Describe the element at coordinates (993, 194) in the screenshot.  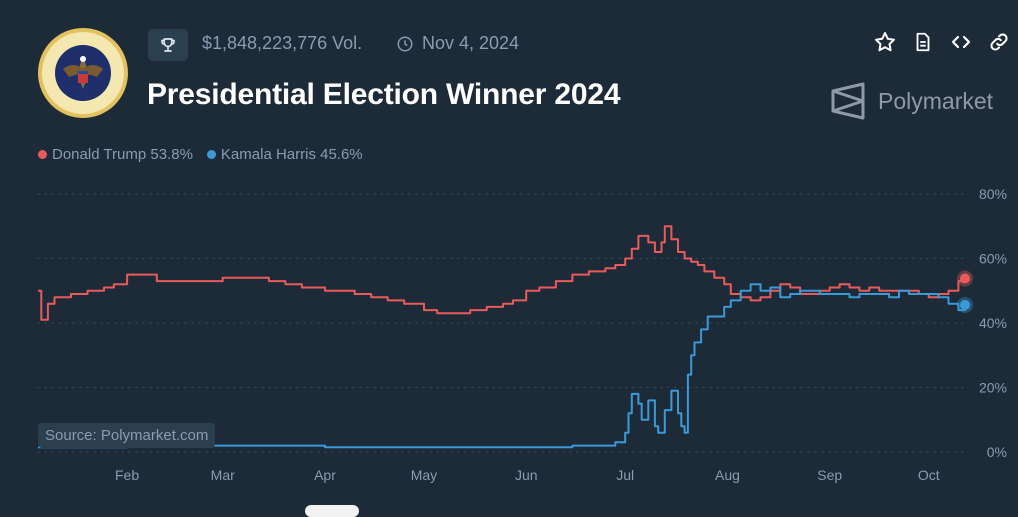
I see `y-tick-label: 80%` at that location.